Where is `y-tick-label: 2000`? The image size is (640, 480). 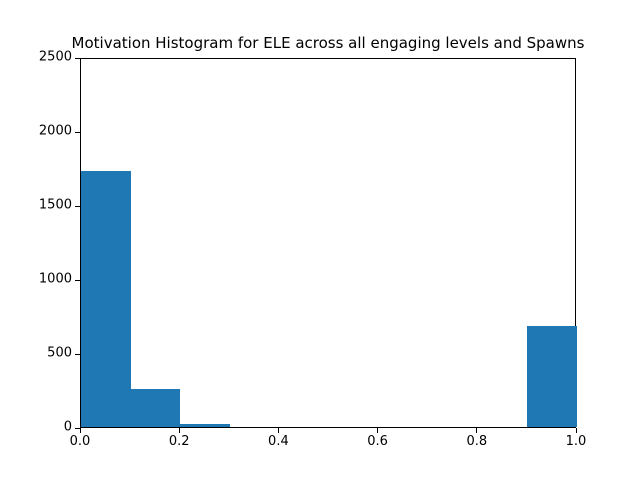 y-tick-label: 2000 is located at coordinates (55, 131).